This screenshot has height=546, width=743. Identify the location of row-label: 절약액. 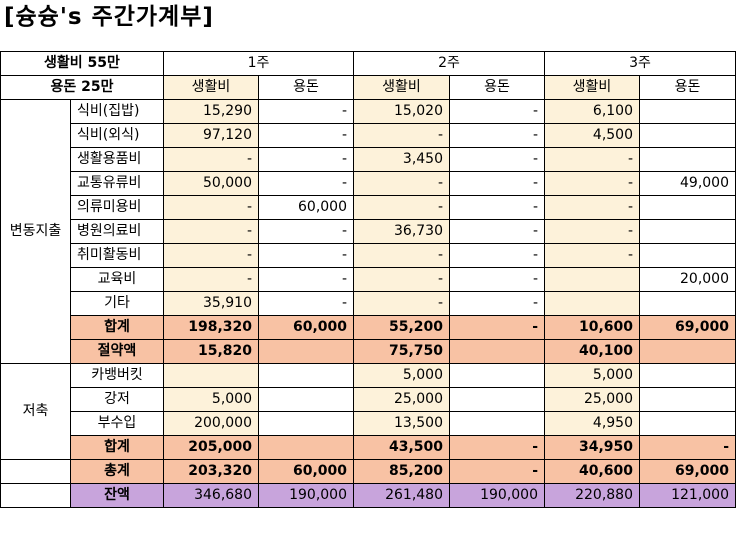
(117, 351).